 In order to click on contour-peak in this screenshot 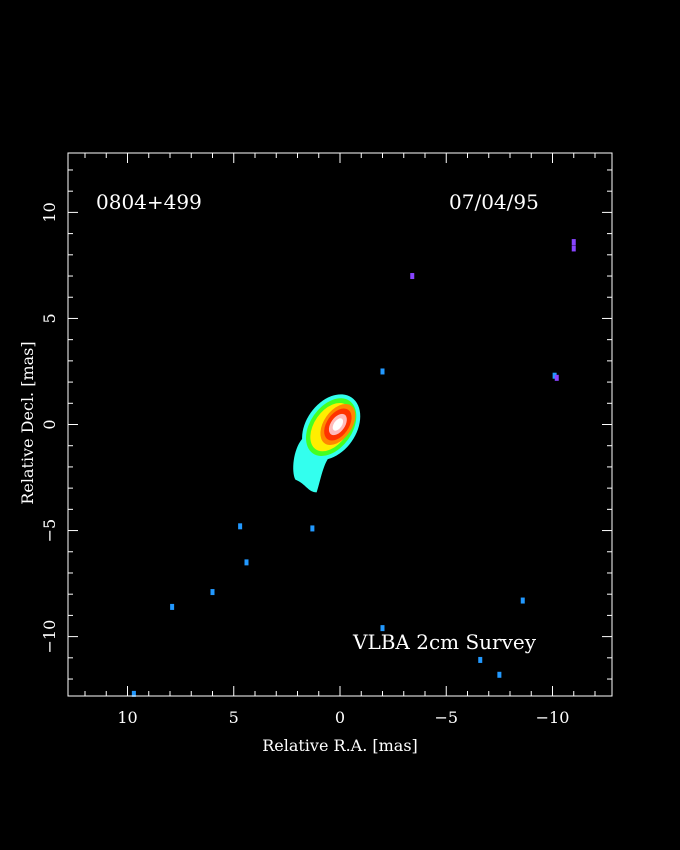, I will do `click(338, 424)`.